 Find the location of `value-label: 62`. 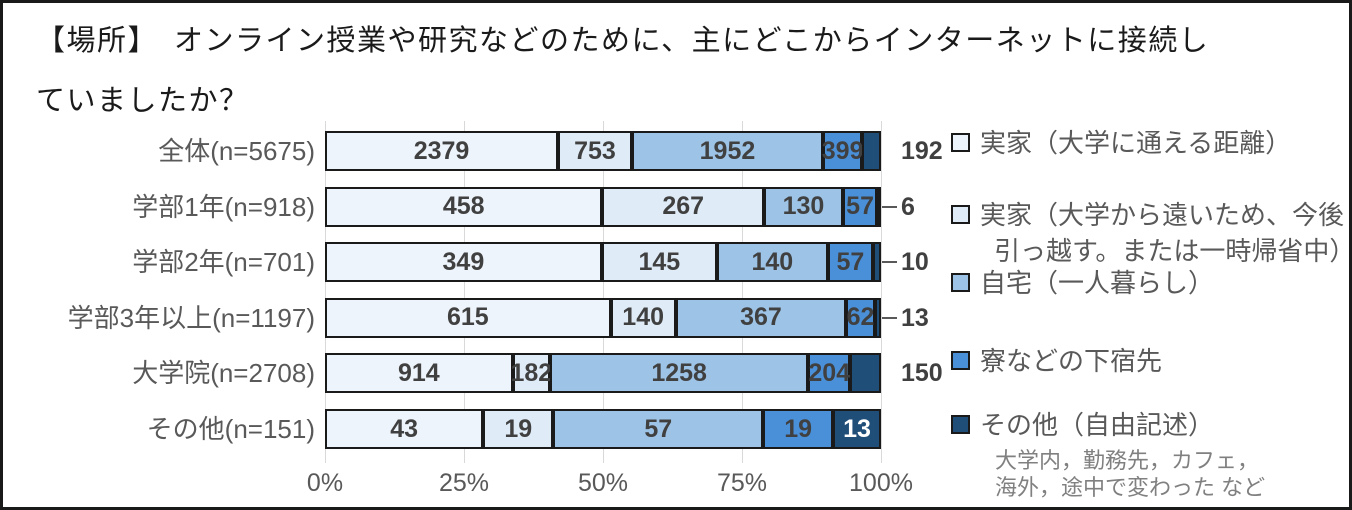

value-label: 62 is located at coordinates (860, 317).